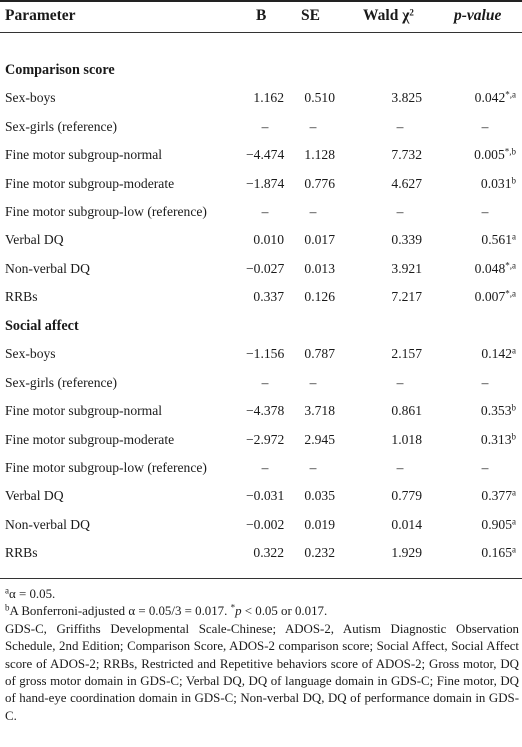 The width and height of the screenshot is (522, 747). What do you see at coordinates (42, 326) in the screenshot?
I see `section-title-text: Social affect` at bounding box center [42, 326].